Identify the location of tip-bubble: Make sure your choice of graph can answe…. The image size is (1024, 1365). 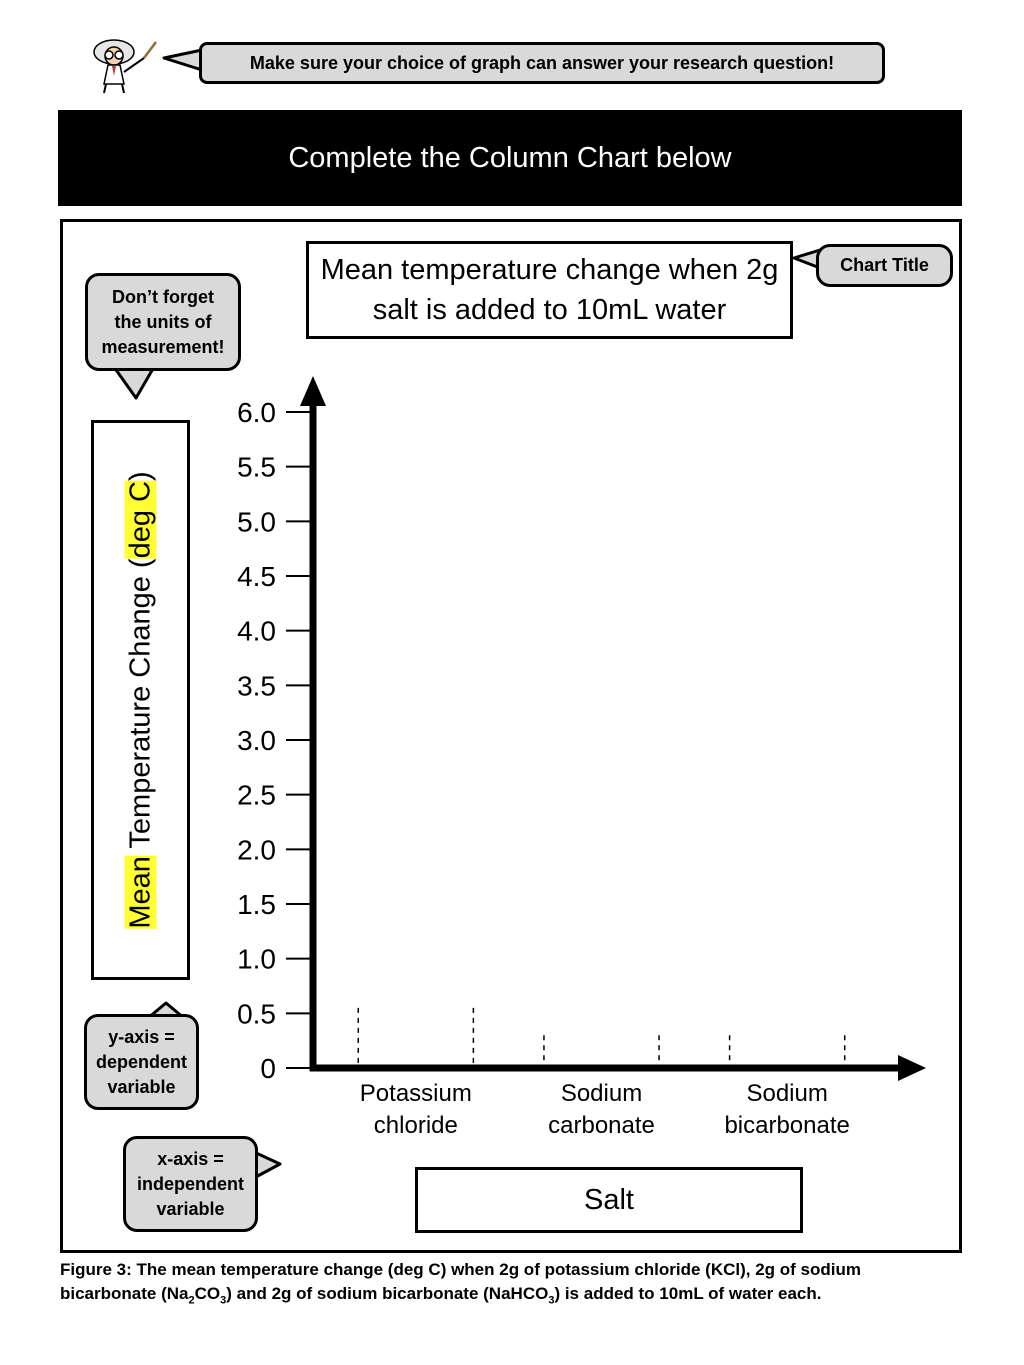
(542, 63).